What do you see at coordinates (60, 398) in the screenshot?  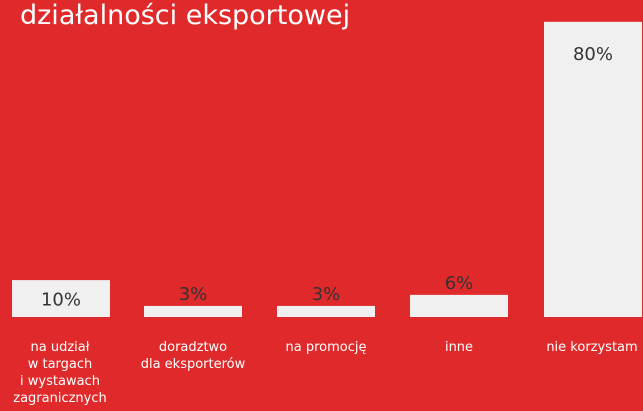 I see `category-label-0-3: zagranicznych` at bounding box center [60, 398].